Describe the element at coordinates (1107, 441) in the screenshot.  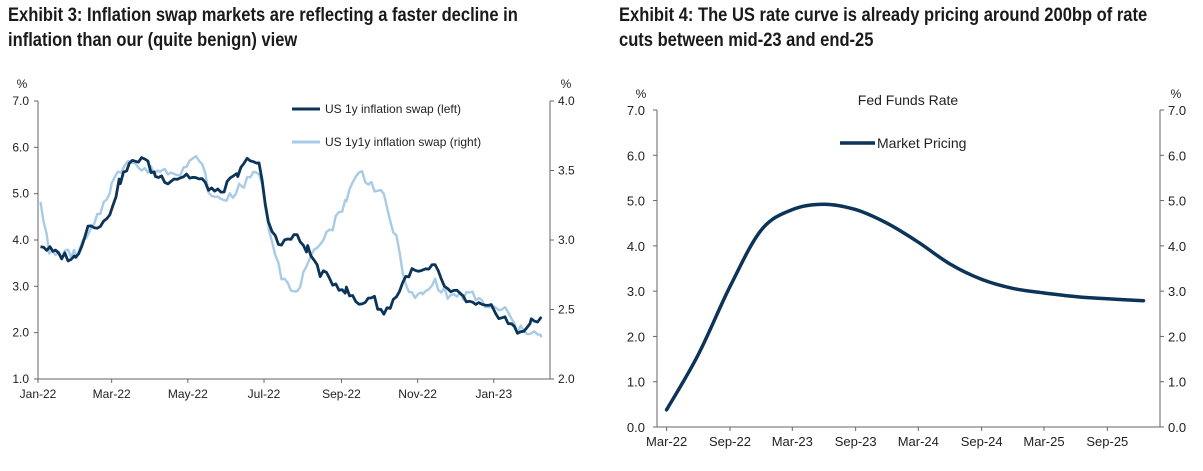
I see `x-tick-label: Sep-25` at that location.